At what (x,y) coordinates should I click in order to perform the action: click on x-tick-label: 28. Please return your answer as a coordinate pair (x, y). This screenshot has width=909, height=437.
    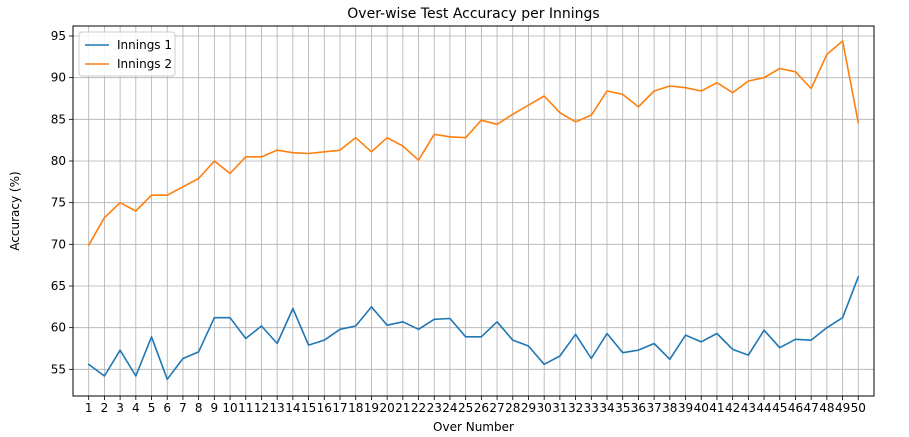
    Looking at the image, I should click on (512, 408).